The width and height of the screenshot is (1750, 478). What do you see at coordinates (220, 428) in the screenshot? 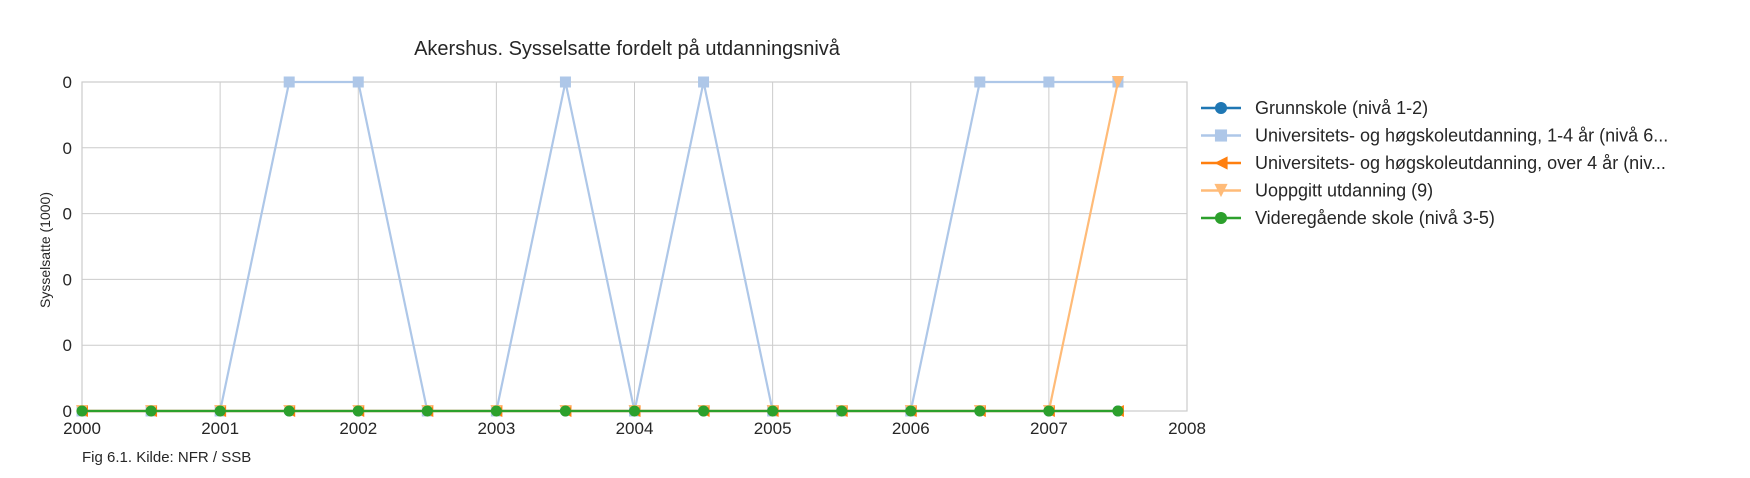
I see `x-tick-label: 2001` at bounding box center [220, 428].